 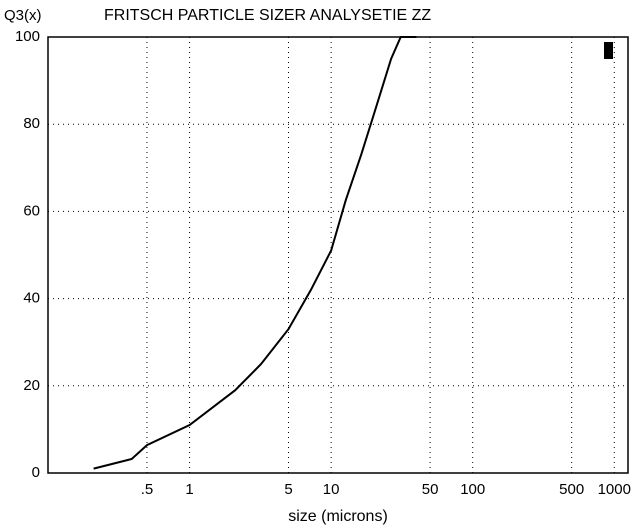 I want to click on x-tick-label: 50, so click(x=430, y=489).